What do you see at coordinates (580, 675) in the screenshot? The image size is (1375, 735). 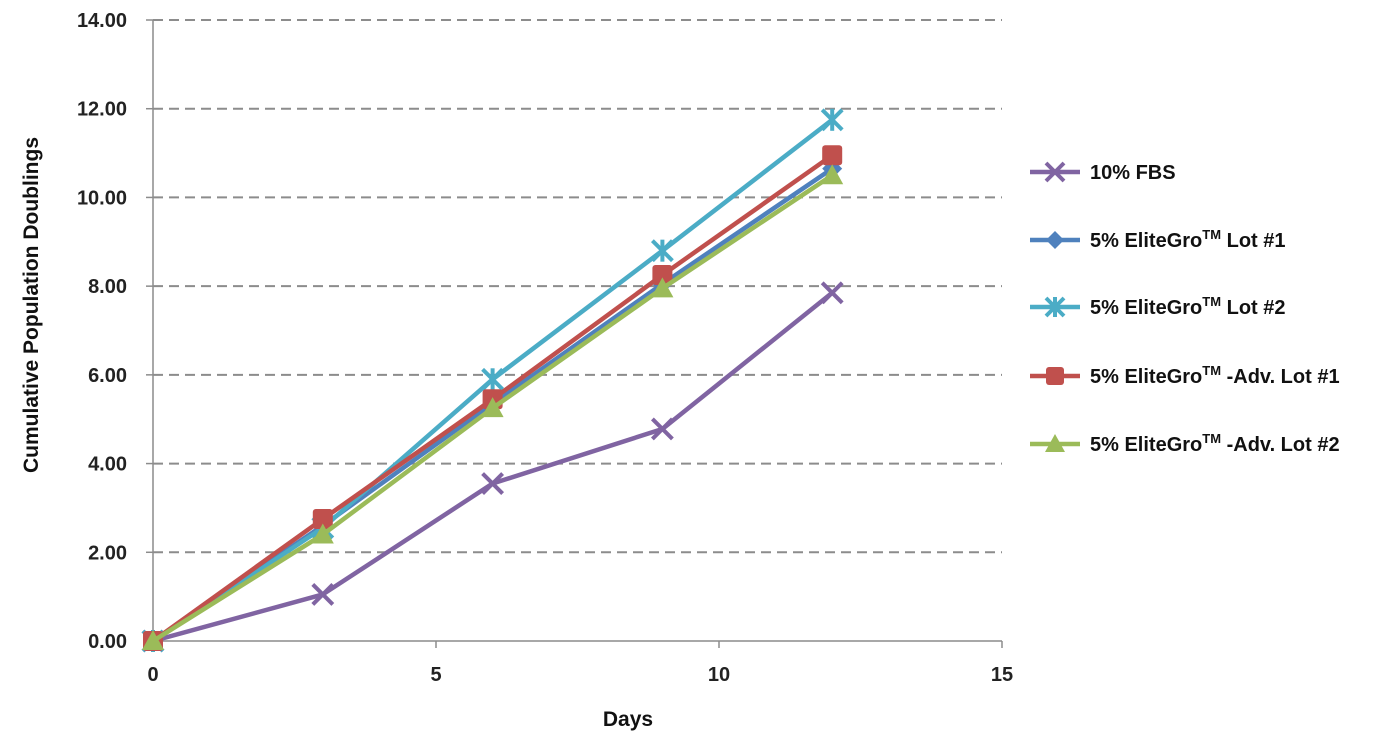 I see `x-tick-labels: 0 5 10 15` at bounding box center [580, 675].